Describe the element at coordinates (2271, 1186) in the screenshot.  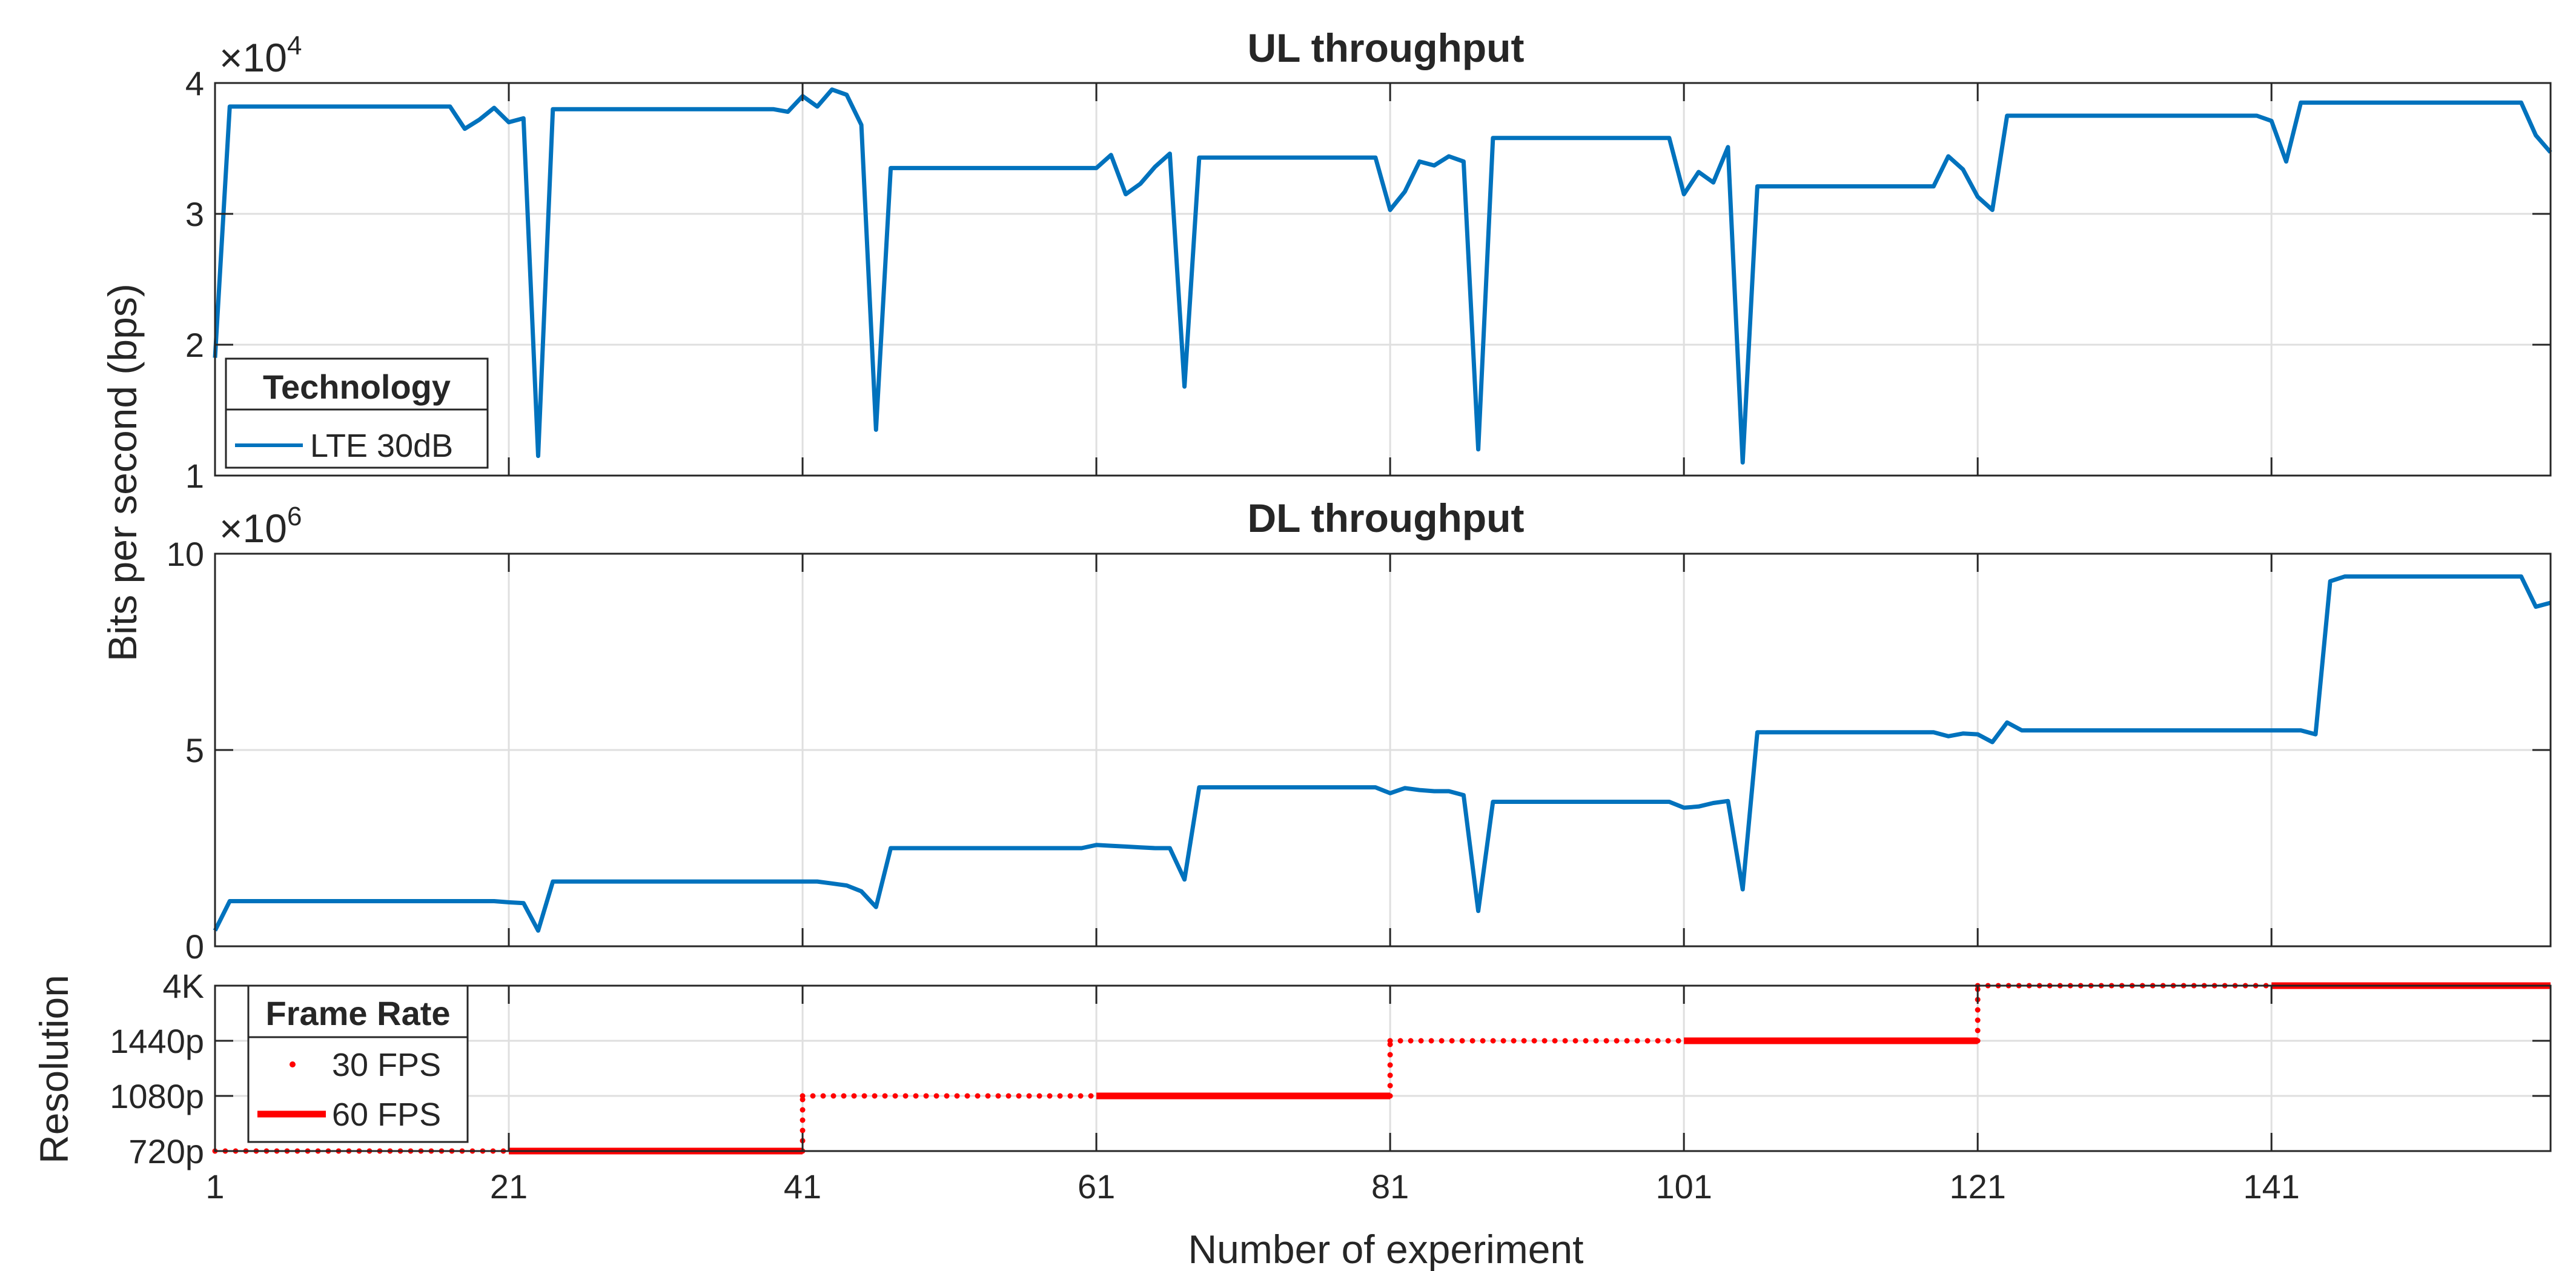
I see `x-tick-label: 141` at that location.